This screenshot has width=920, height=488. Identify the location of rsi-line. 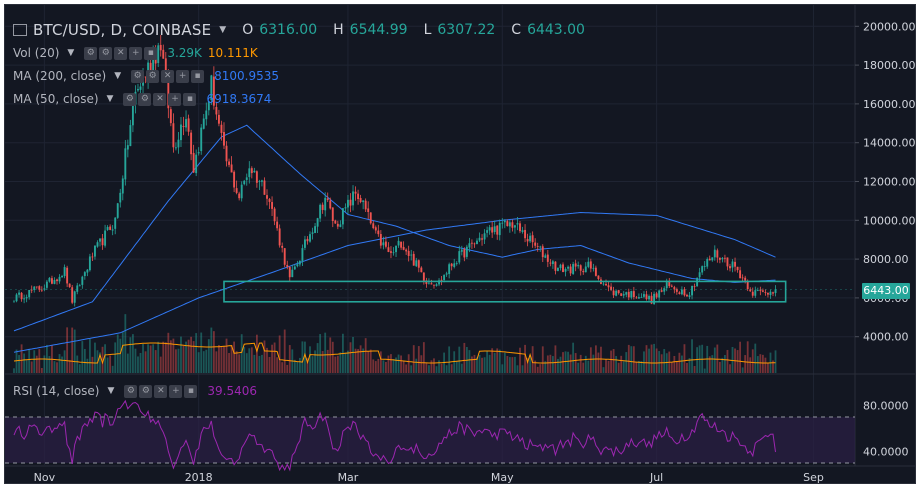
(394, 435).